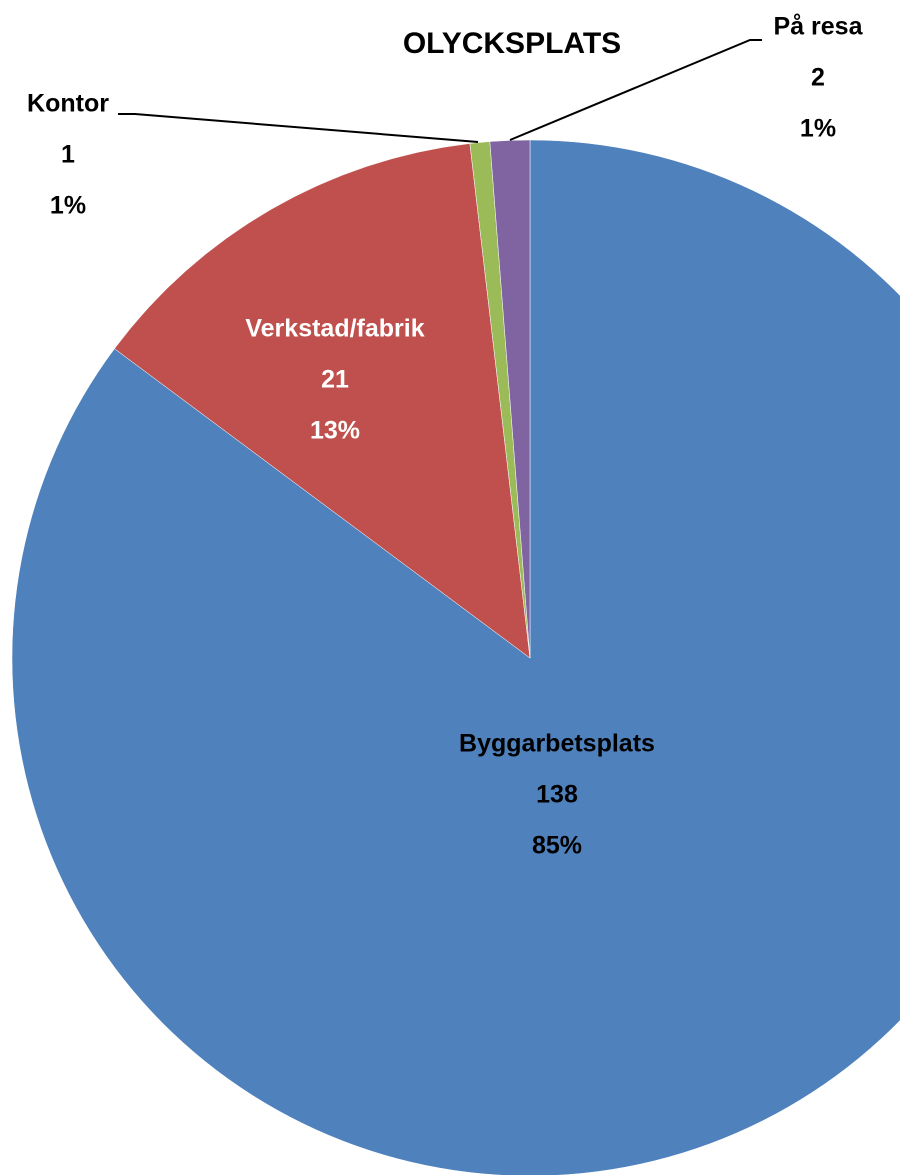 The width and height of the screenshot is (900, 1175). Describe the element at coordinates (68, 104) in the screenshot. I see `slice-label: Kontor` at that location.